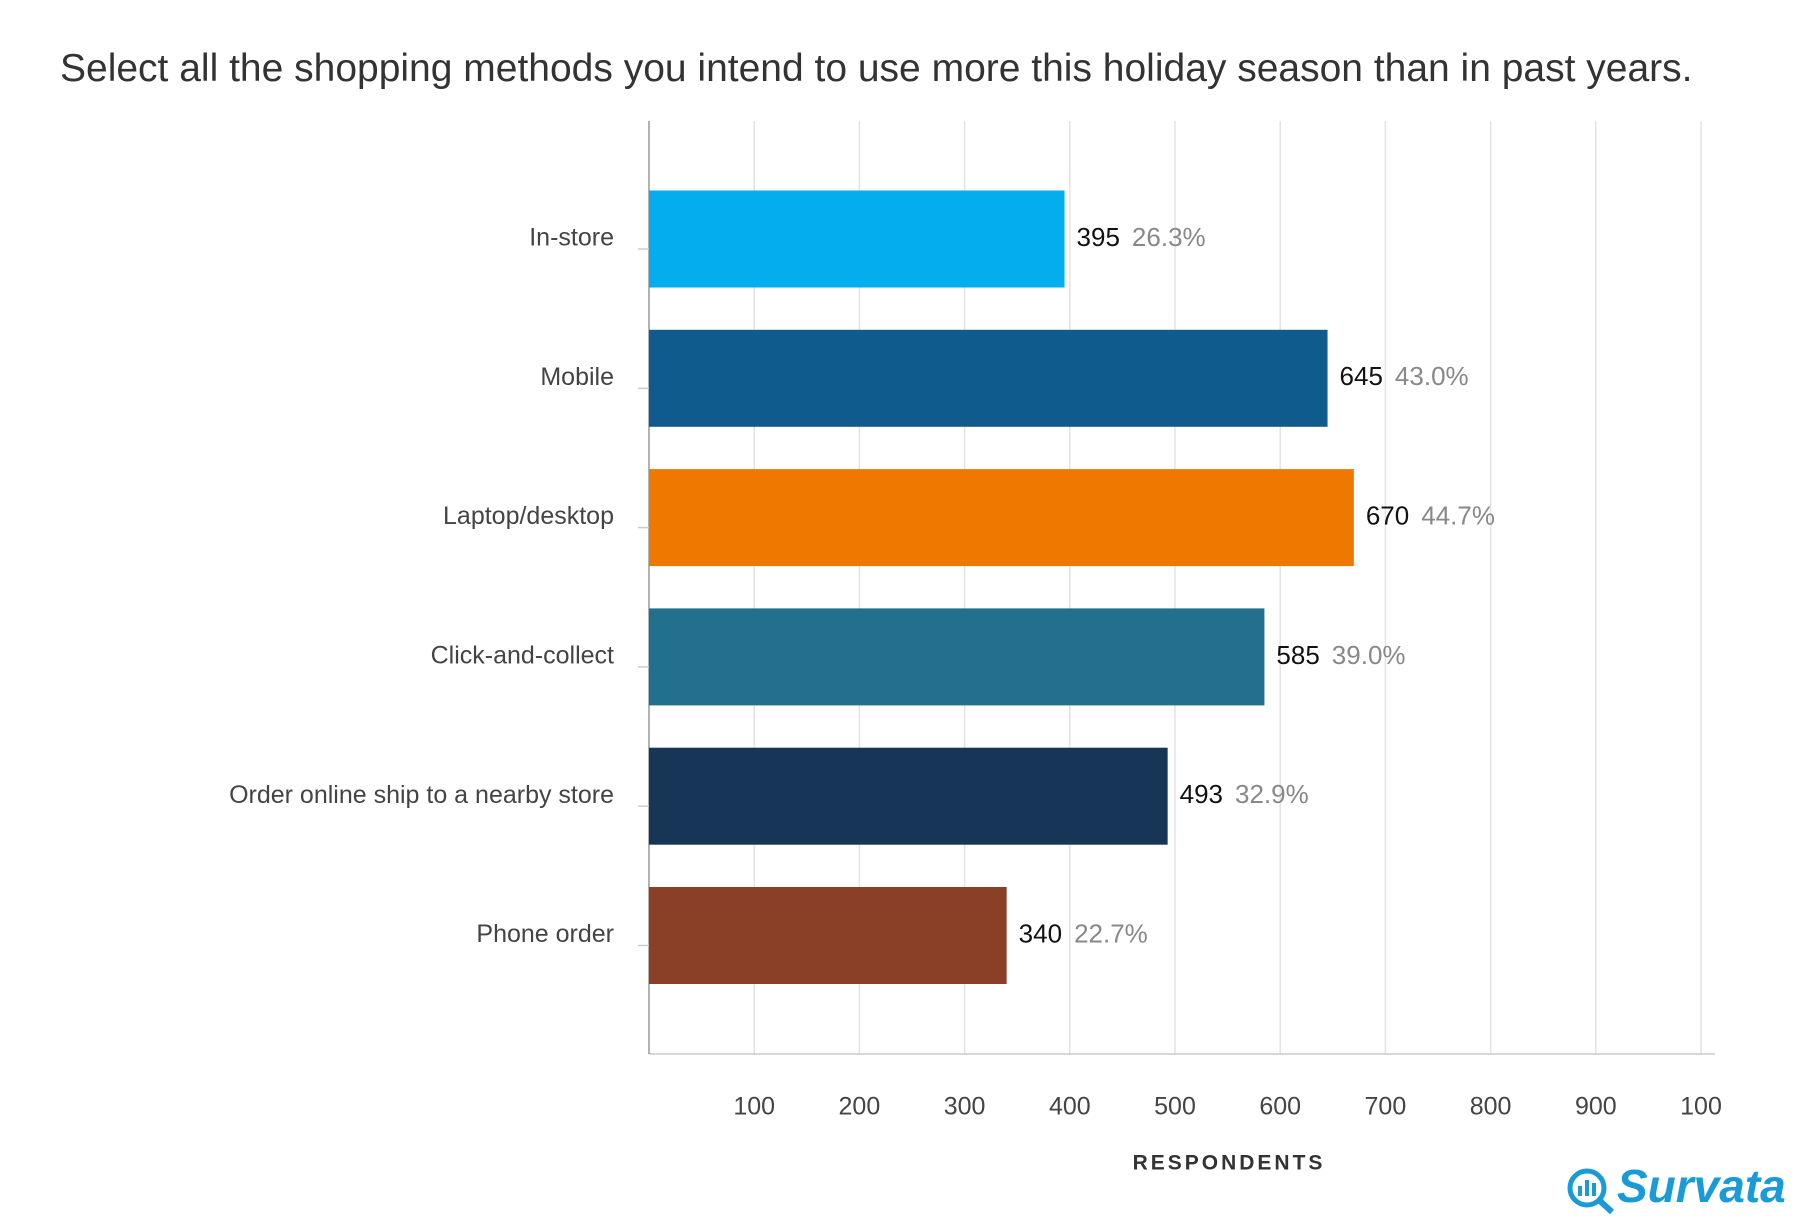 This screenshot has height=1216, width=1799. What do you see at coordinates (545, 934) in the screenshot?
I see `y-tick-label: Phone order` at bounding box center [545, 934].